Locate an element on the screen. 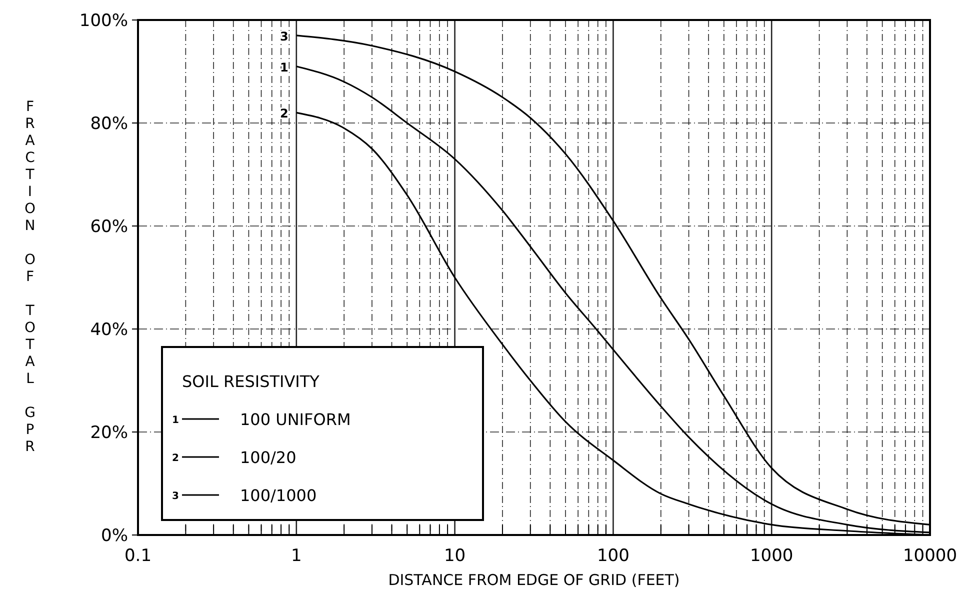 Image resolution: width=969 pixels, height=611 pixels. annotation: 1 is located at coordinates (284, 67).